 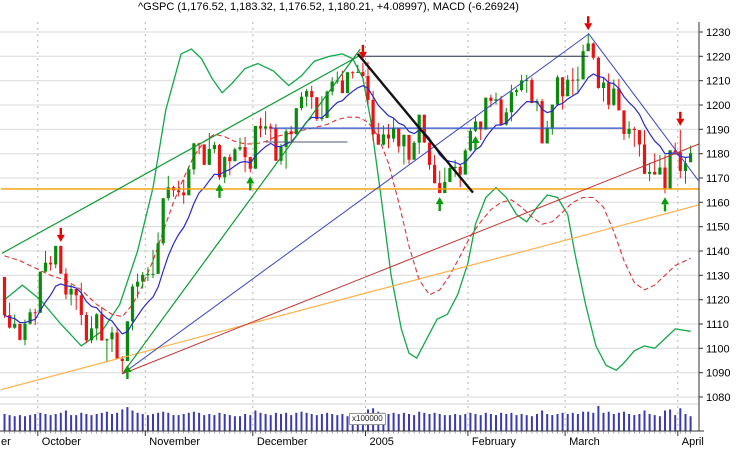 What do you see at coordinates (718, 155) in the screenshot?
I see `svg-text: 1180` at bounding box center [718, 155].